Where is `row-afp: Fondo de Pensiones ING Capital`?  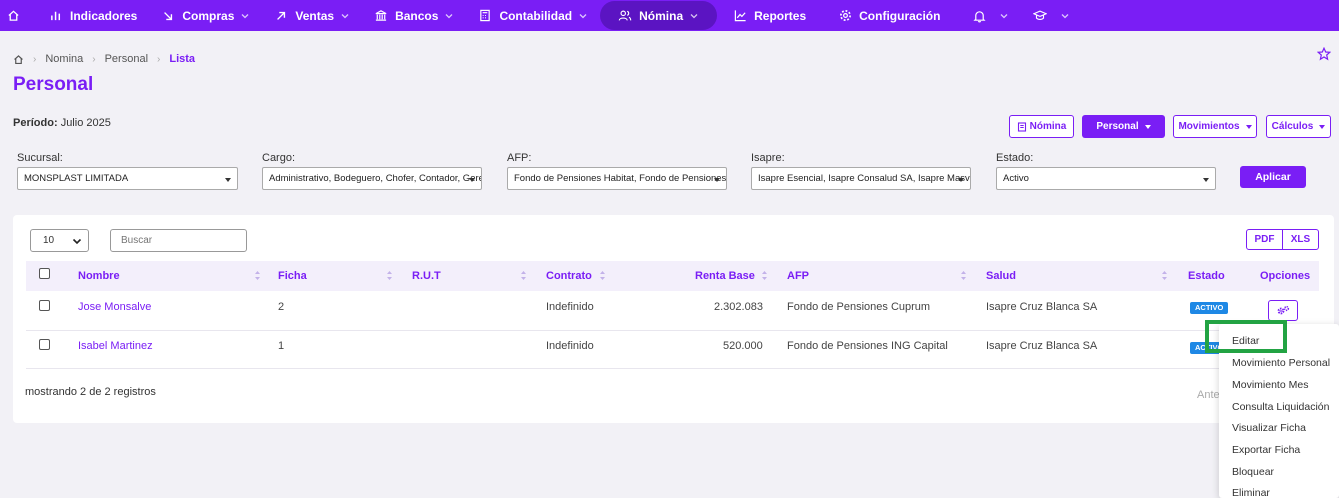 row-afp: Fondo de Pensiones ING Capital is located at coordinates (867, 346).